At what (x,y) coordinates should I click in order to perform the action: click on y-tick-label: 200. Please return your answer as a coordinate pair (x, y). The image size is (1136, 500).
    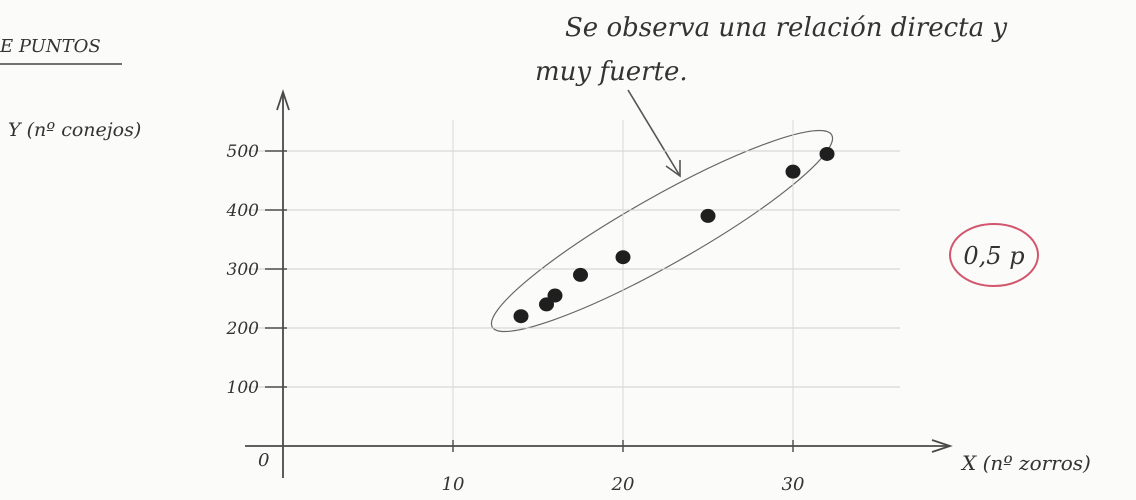
    Looking at the image, I should click on (243, 329).